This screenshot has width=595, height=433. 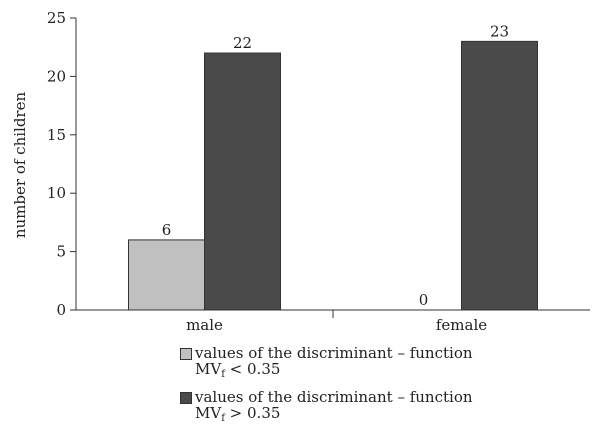 I want to click on y-tick-label: 0, so click(x=61, y=310).